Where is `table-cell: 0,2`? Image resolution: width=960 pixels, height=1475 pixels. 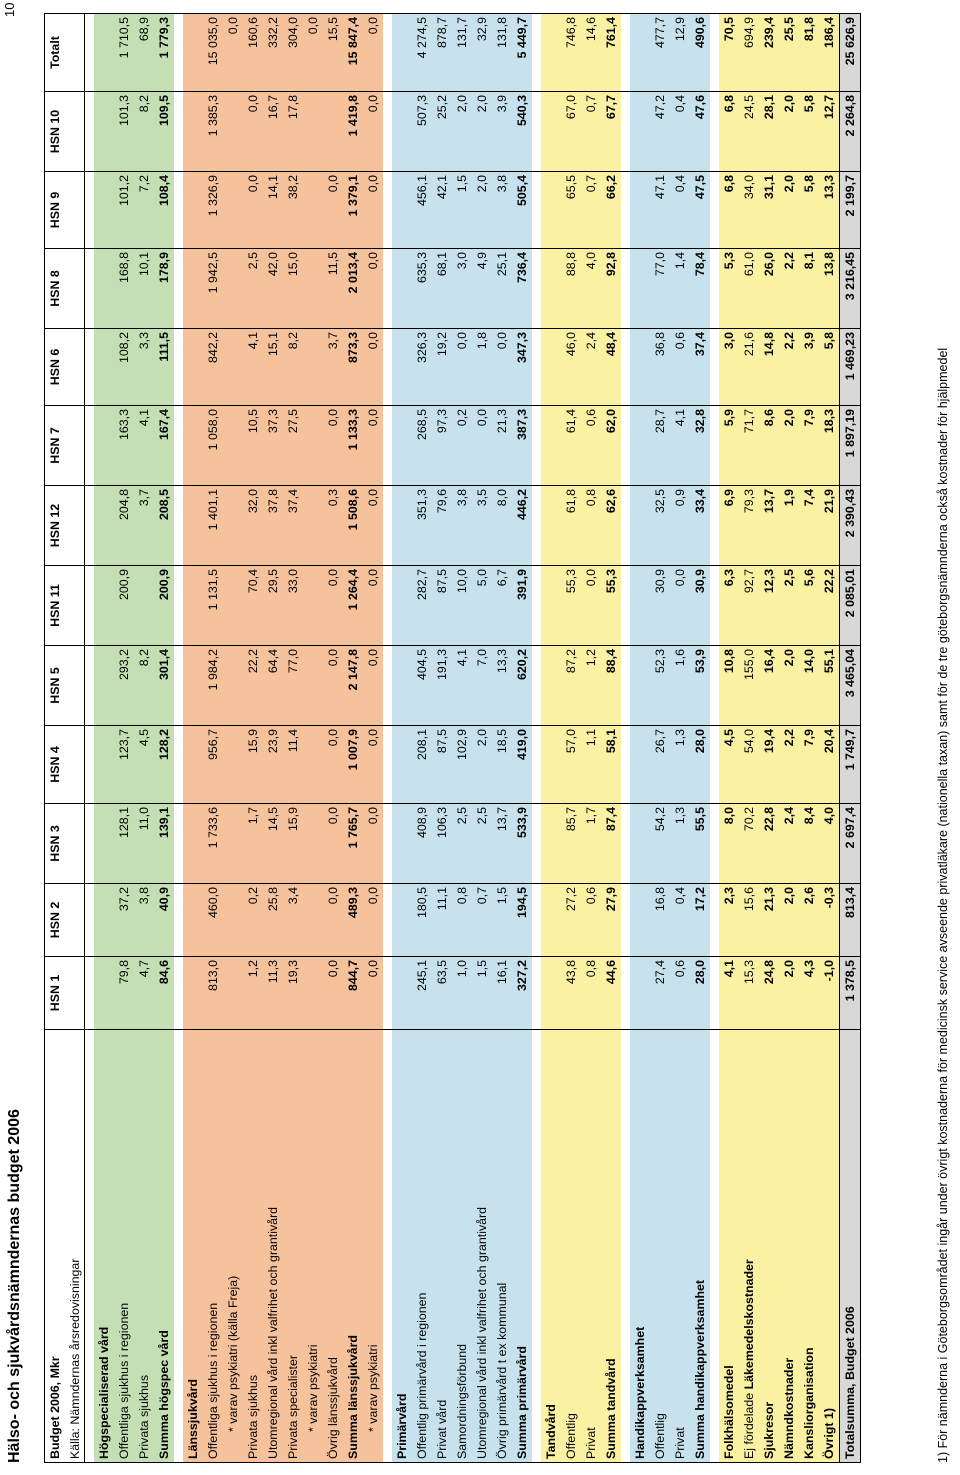 table-cell: 0,2 is located at coordinates (462, 445).